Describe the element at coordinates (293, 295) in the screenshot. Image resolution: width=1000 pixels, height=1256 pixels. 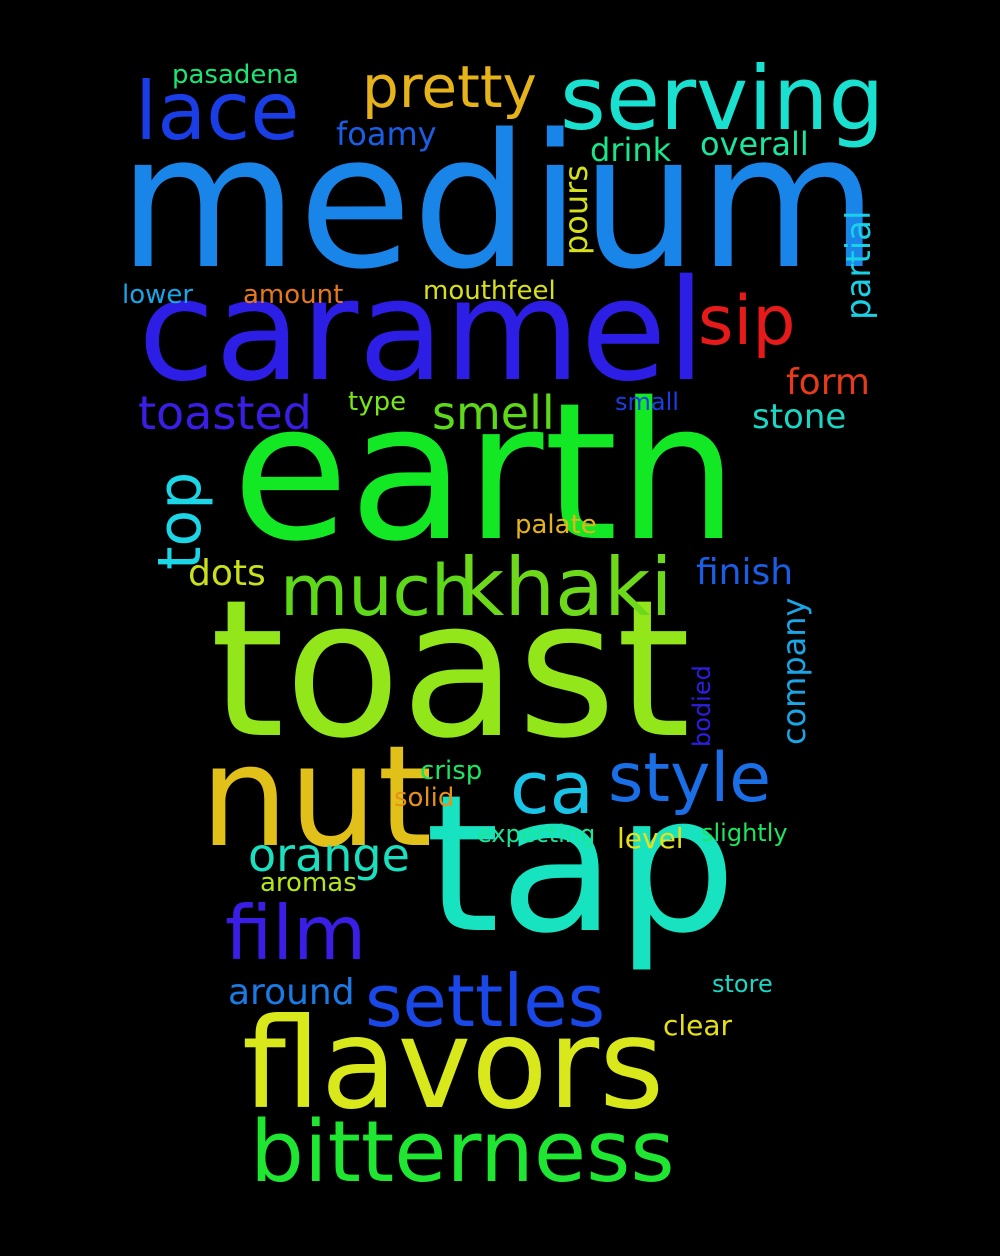
I see `word-amount: amount` at that location.